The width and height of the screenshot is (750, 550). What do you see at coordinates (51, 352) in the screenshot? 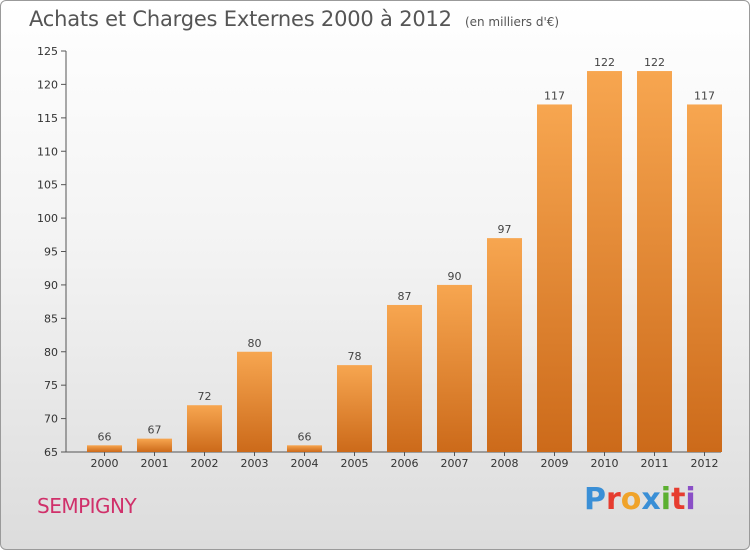
I see `y-tick-label: 80` at bounding box center [51, 352].